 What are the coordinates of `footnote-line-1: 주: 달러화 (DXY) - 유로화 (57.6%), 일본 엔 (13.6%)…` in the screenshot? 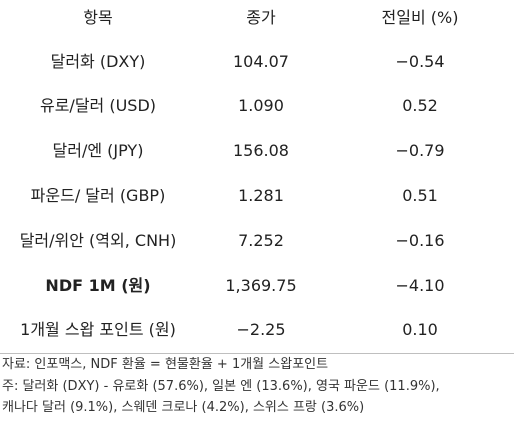 It's located at (221, 386).